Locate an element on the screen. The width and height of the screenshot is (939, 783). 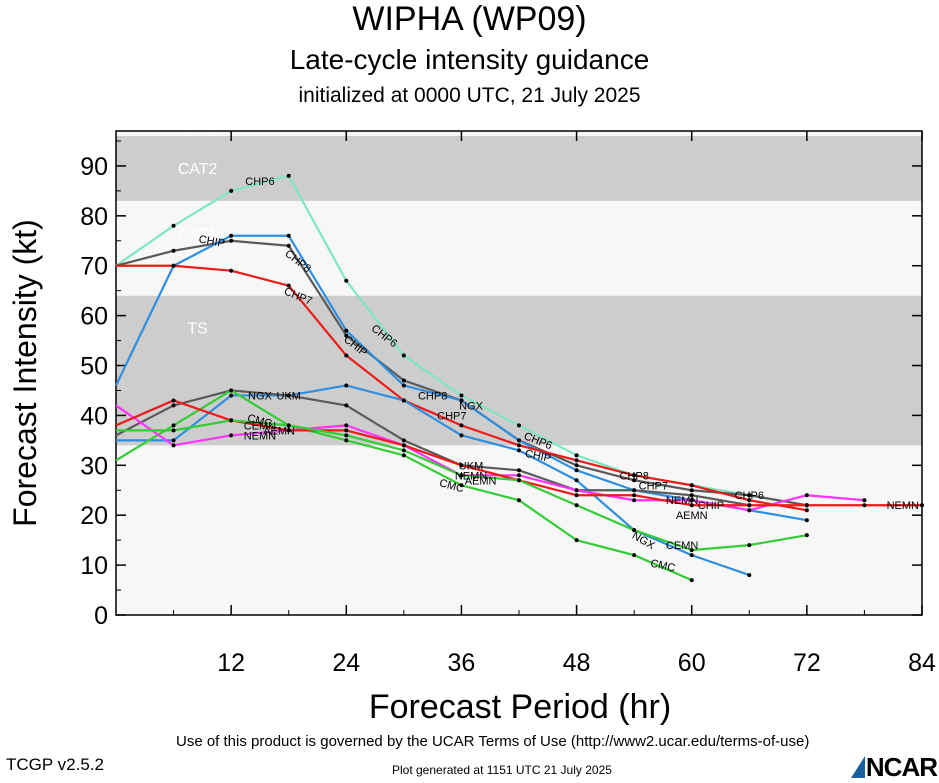
y-tick-label: 80 is located at coordinates (94, 217).